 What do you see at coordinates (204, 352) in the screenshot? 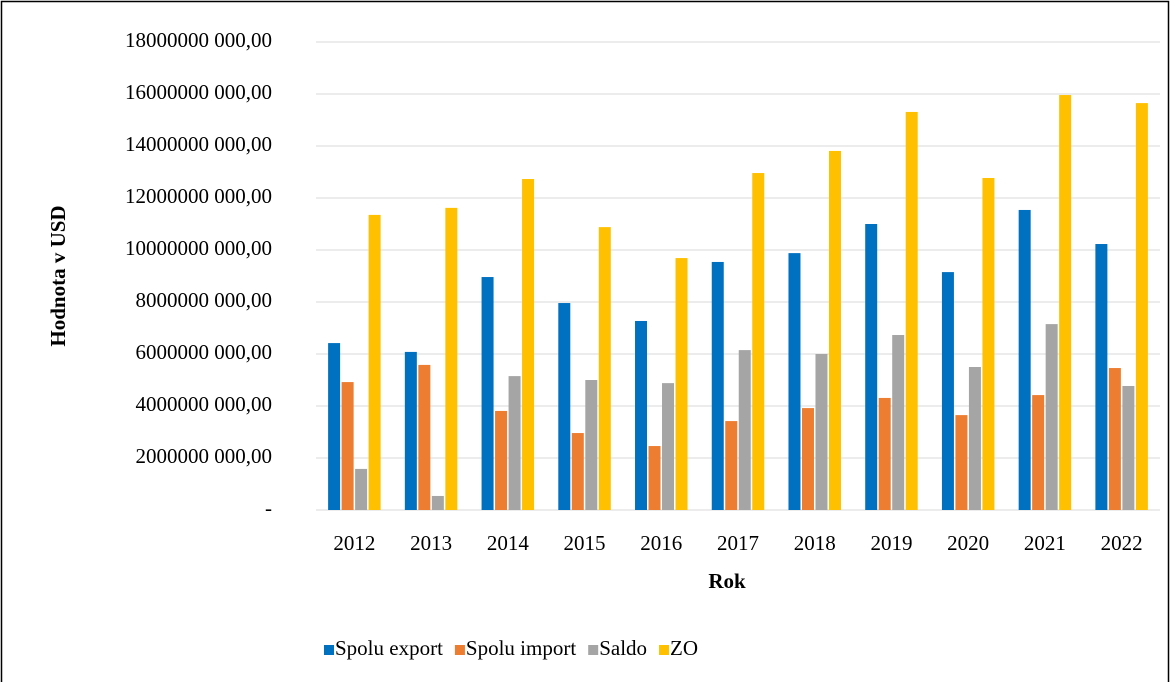
I see `y-tick-label: 6000000 000,00` at bounding box center [204, 352].